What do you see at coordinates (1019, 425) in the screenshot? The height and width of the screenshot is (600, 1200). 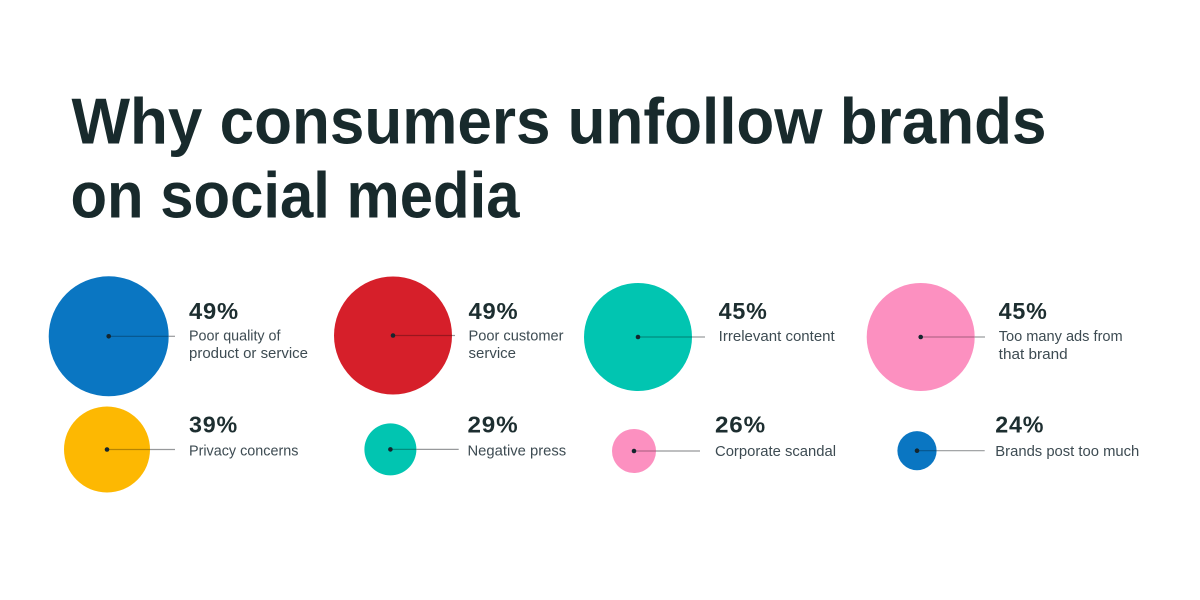 I see `svg-text: 24%` at bounding box center [1019, 425].